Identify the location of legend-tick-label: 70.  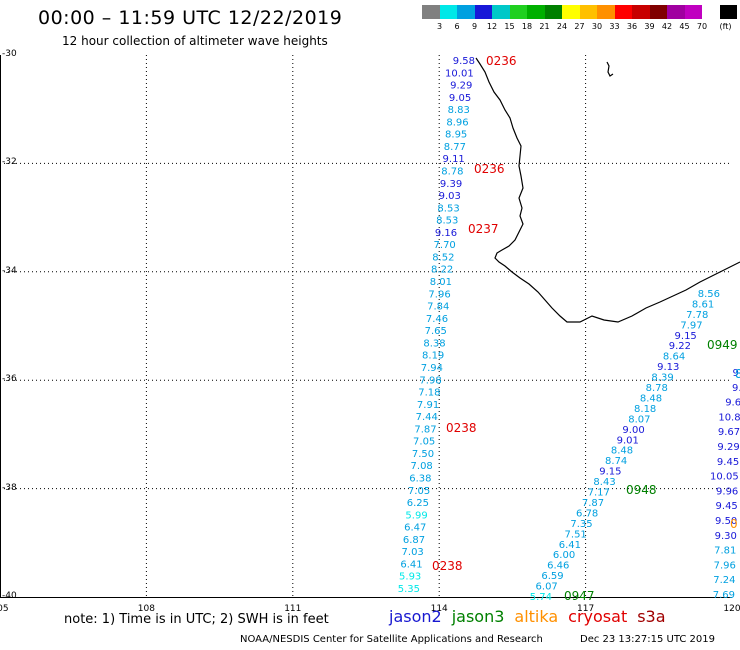
(702, 26).